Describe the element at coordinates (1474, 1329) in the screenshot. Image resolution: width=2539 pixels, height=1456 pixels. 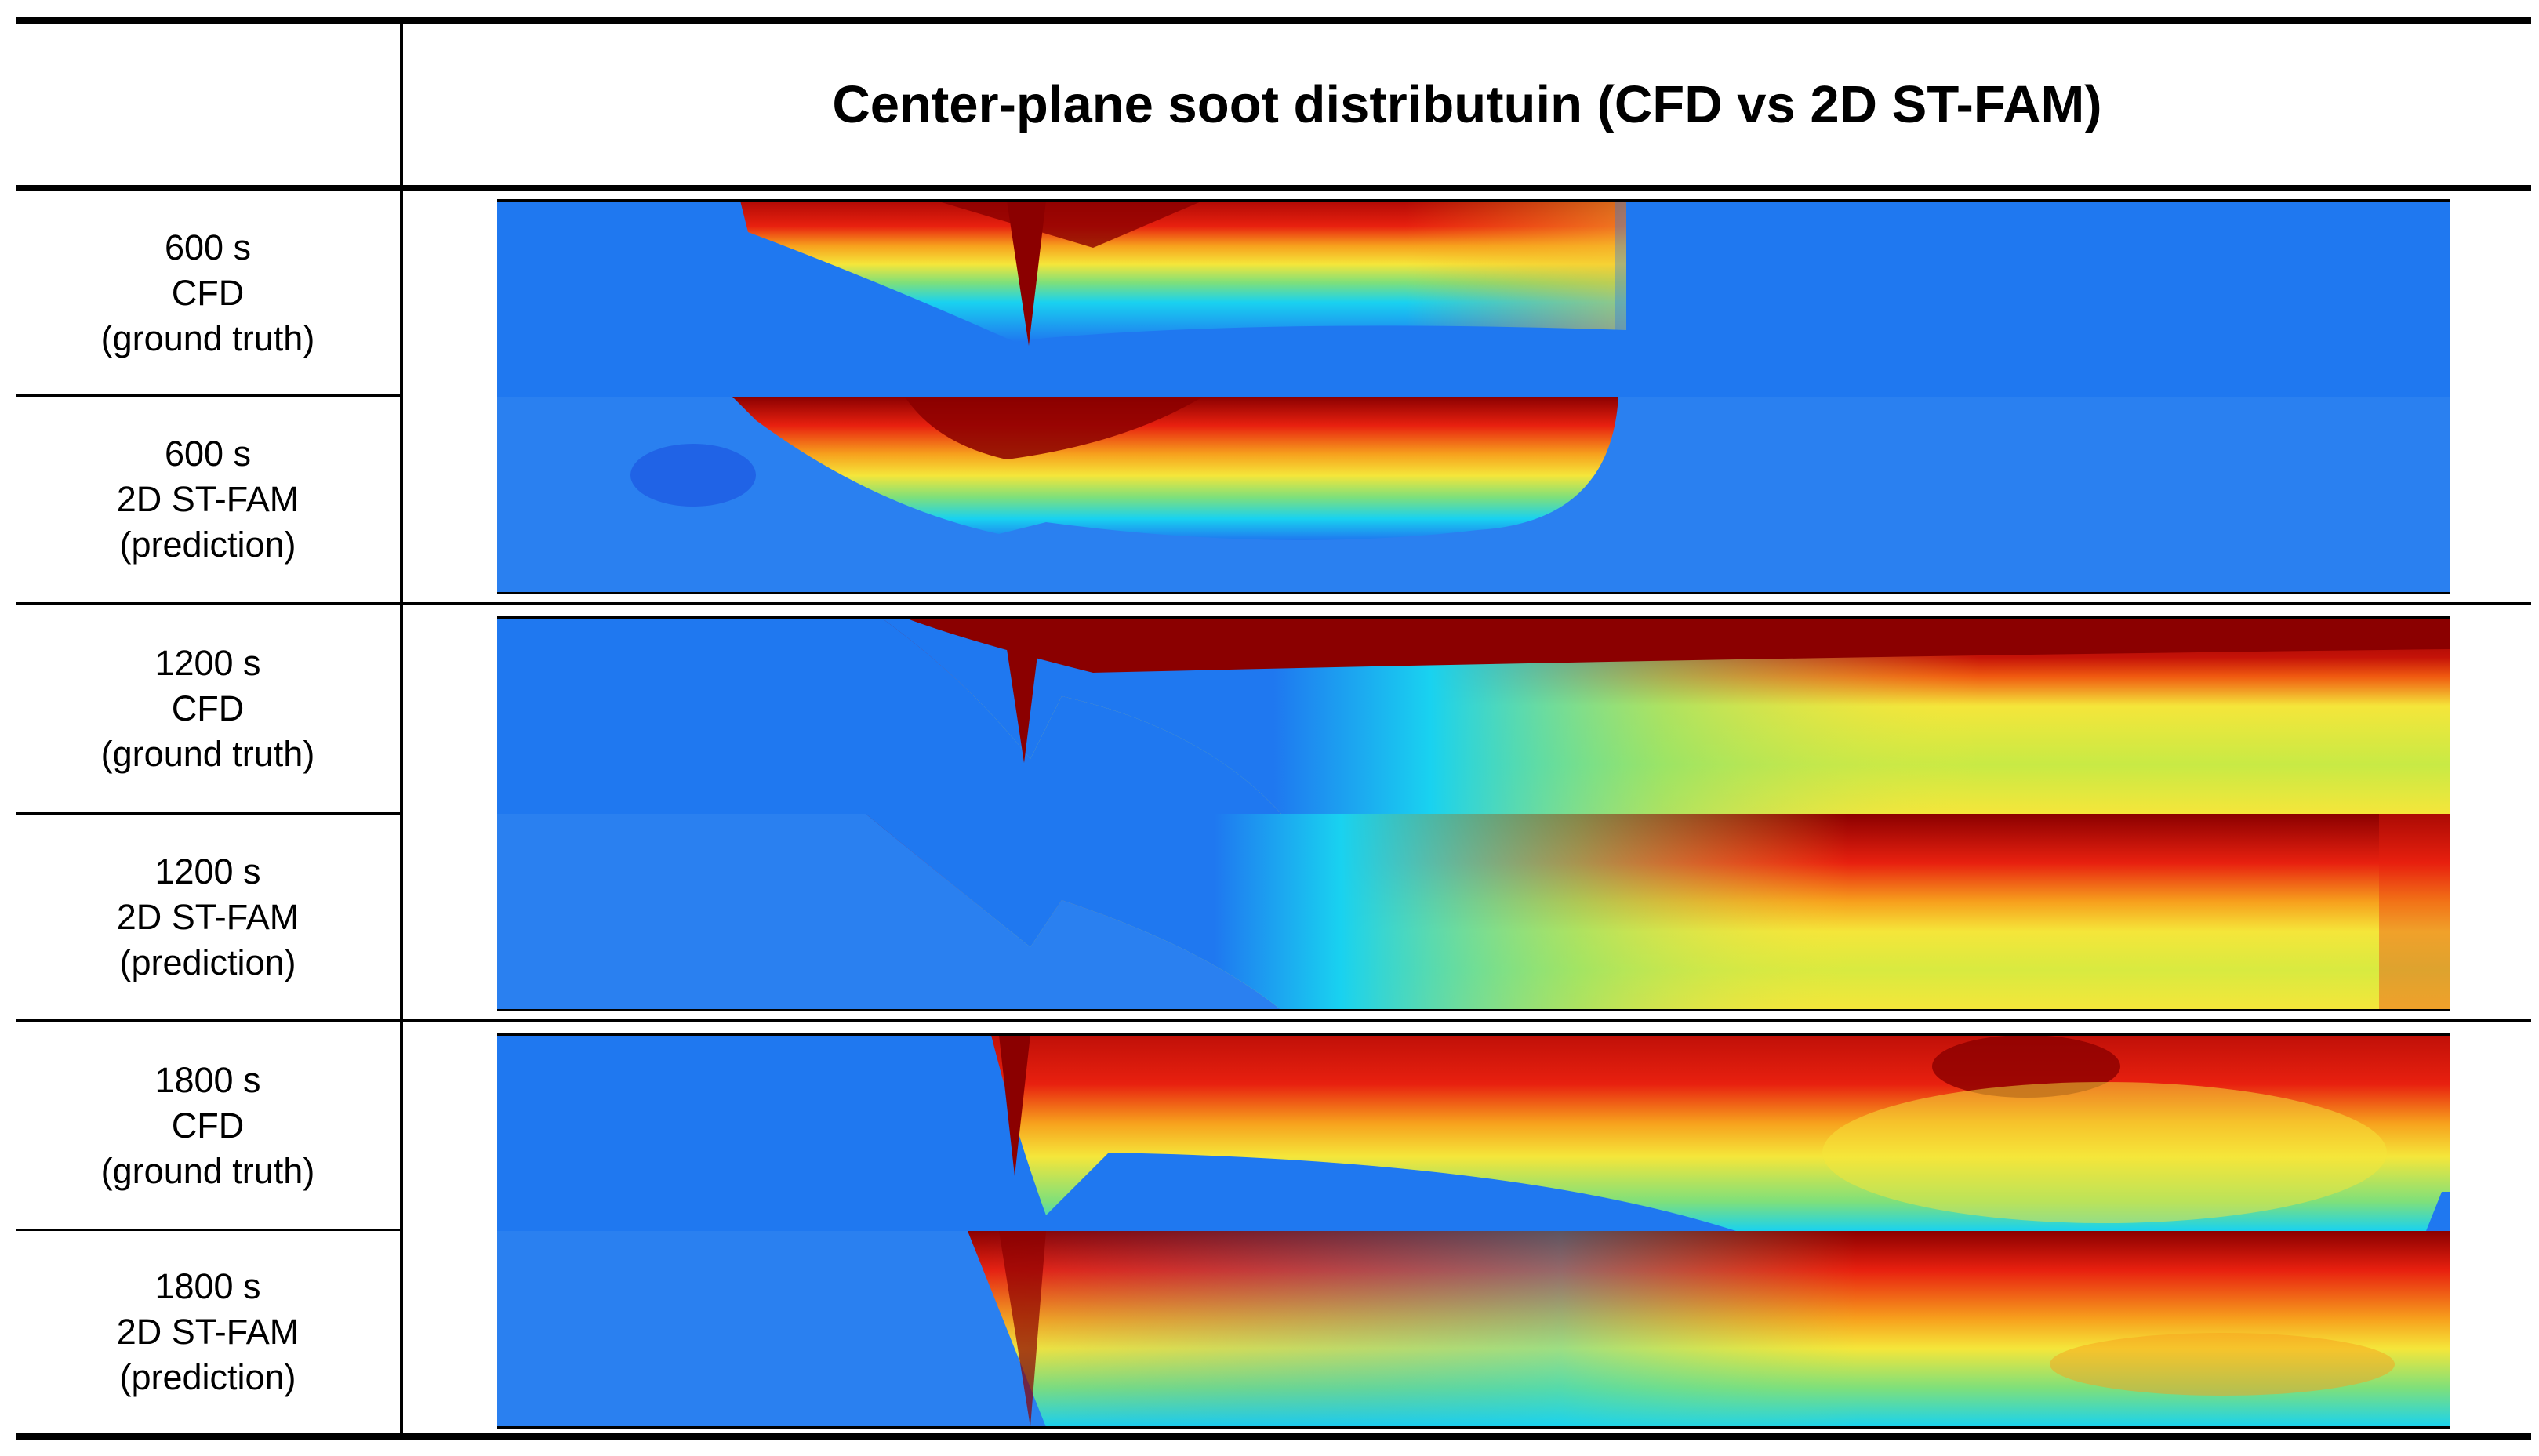
I see `soot-map-1800-stfam` at that location.